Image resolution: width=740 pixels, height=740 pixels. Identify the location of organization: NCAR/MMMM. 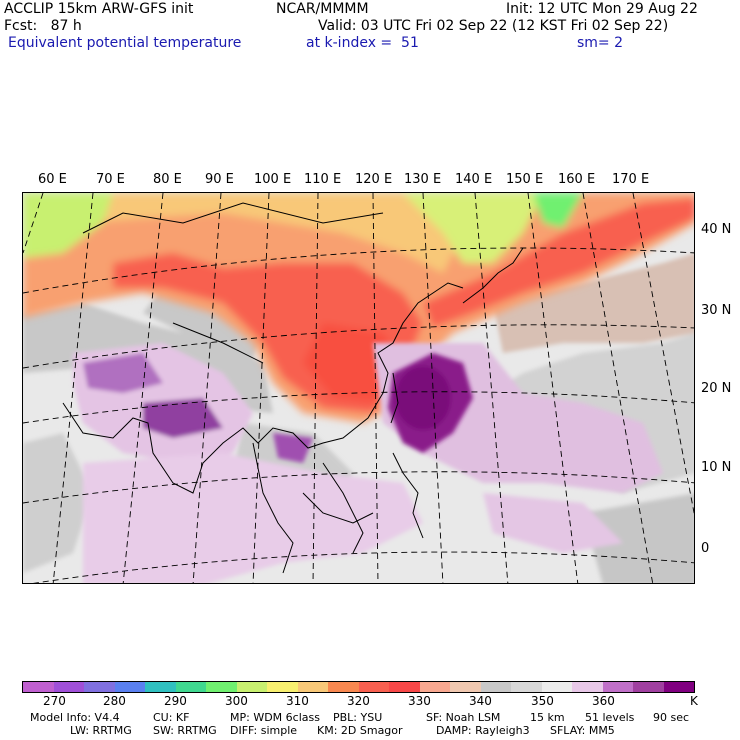
(322, 9).